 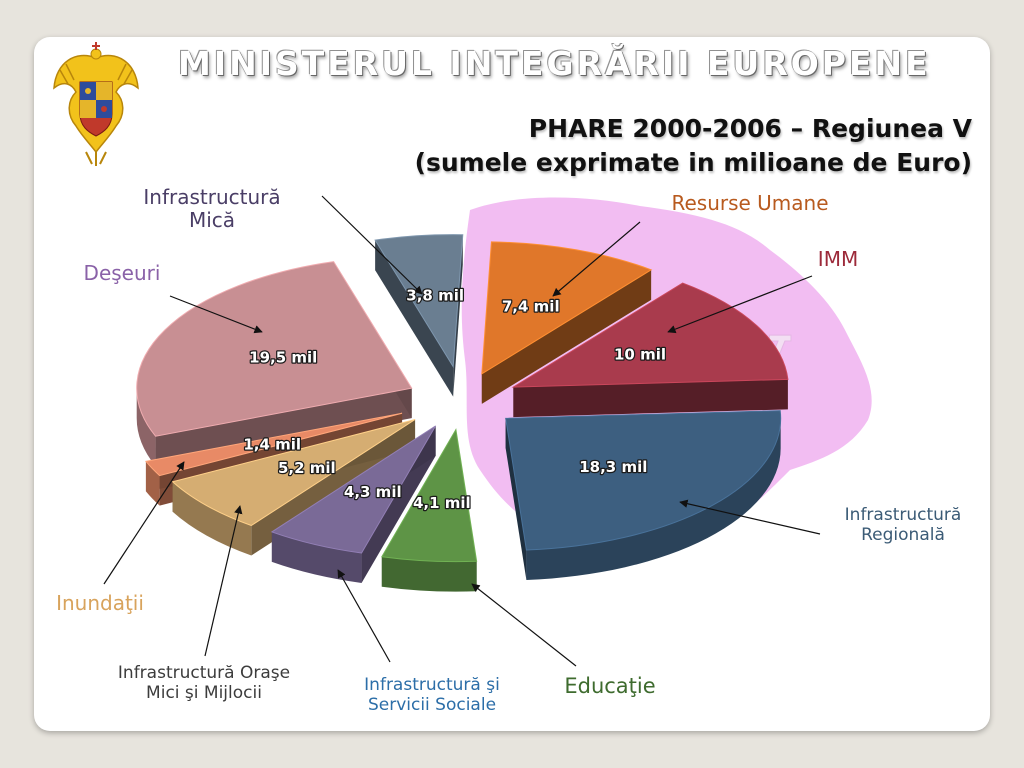 I want to click on slice-category-label: Inundaţii, so click(x=100, y=603).